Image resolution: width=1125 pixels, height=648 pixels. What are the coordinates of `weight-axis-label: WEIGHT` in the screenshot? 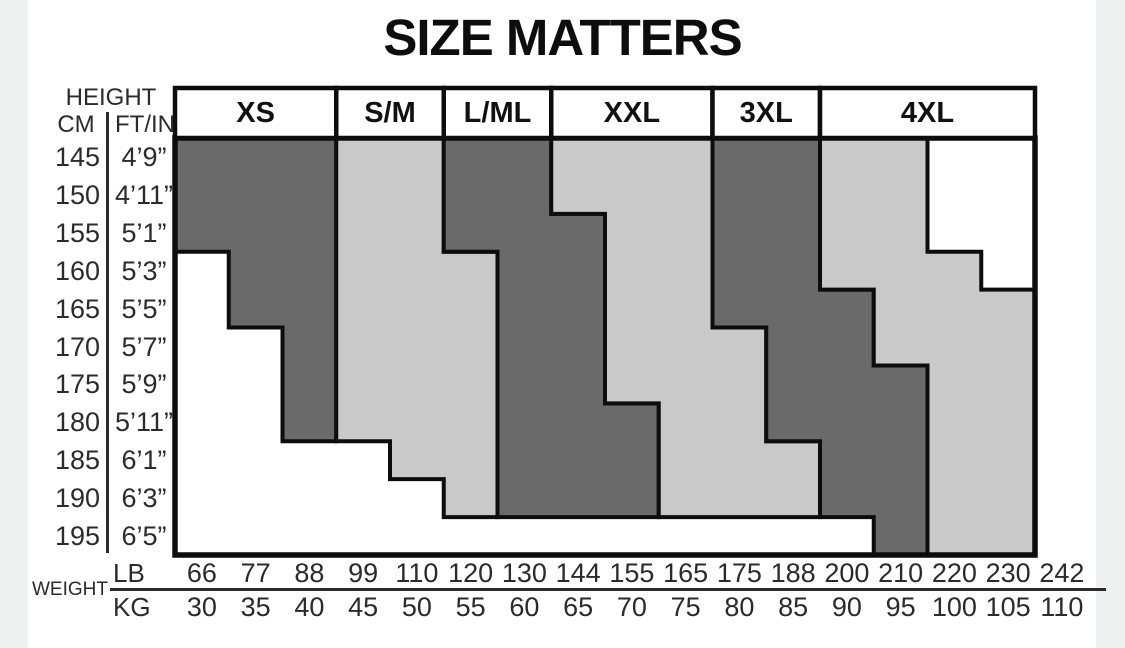 It's located at (70, 589).